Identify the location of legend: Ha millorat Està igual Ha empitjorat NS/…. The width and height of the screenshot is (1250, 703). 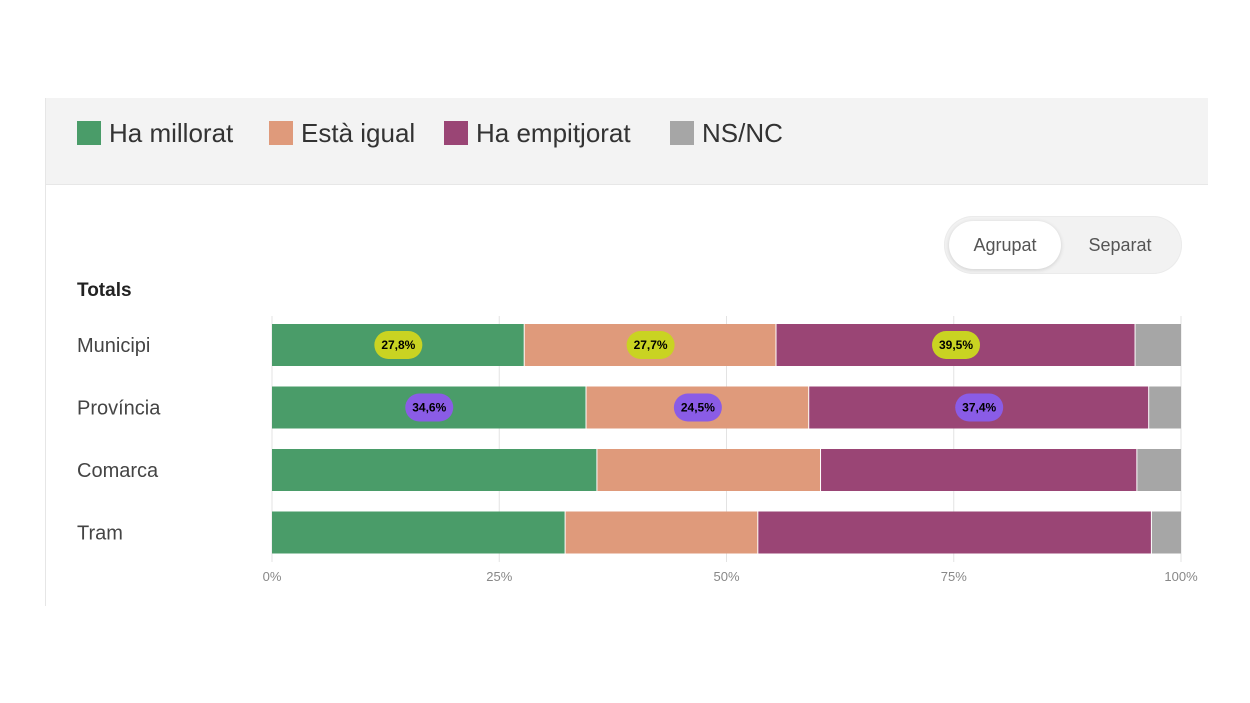
(627, 141).